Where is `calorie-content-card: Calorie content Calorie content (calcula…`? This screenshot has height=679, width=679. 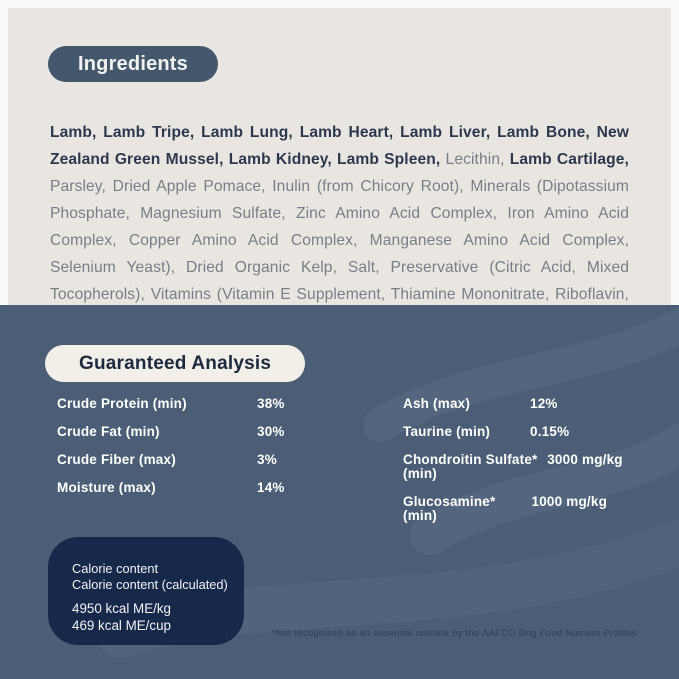 calorie-content-card: Calorie content Calorie content (calcula… is located at coordinates (146, 591).